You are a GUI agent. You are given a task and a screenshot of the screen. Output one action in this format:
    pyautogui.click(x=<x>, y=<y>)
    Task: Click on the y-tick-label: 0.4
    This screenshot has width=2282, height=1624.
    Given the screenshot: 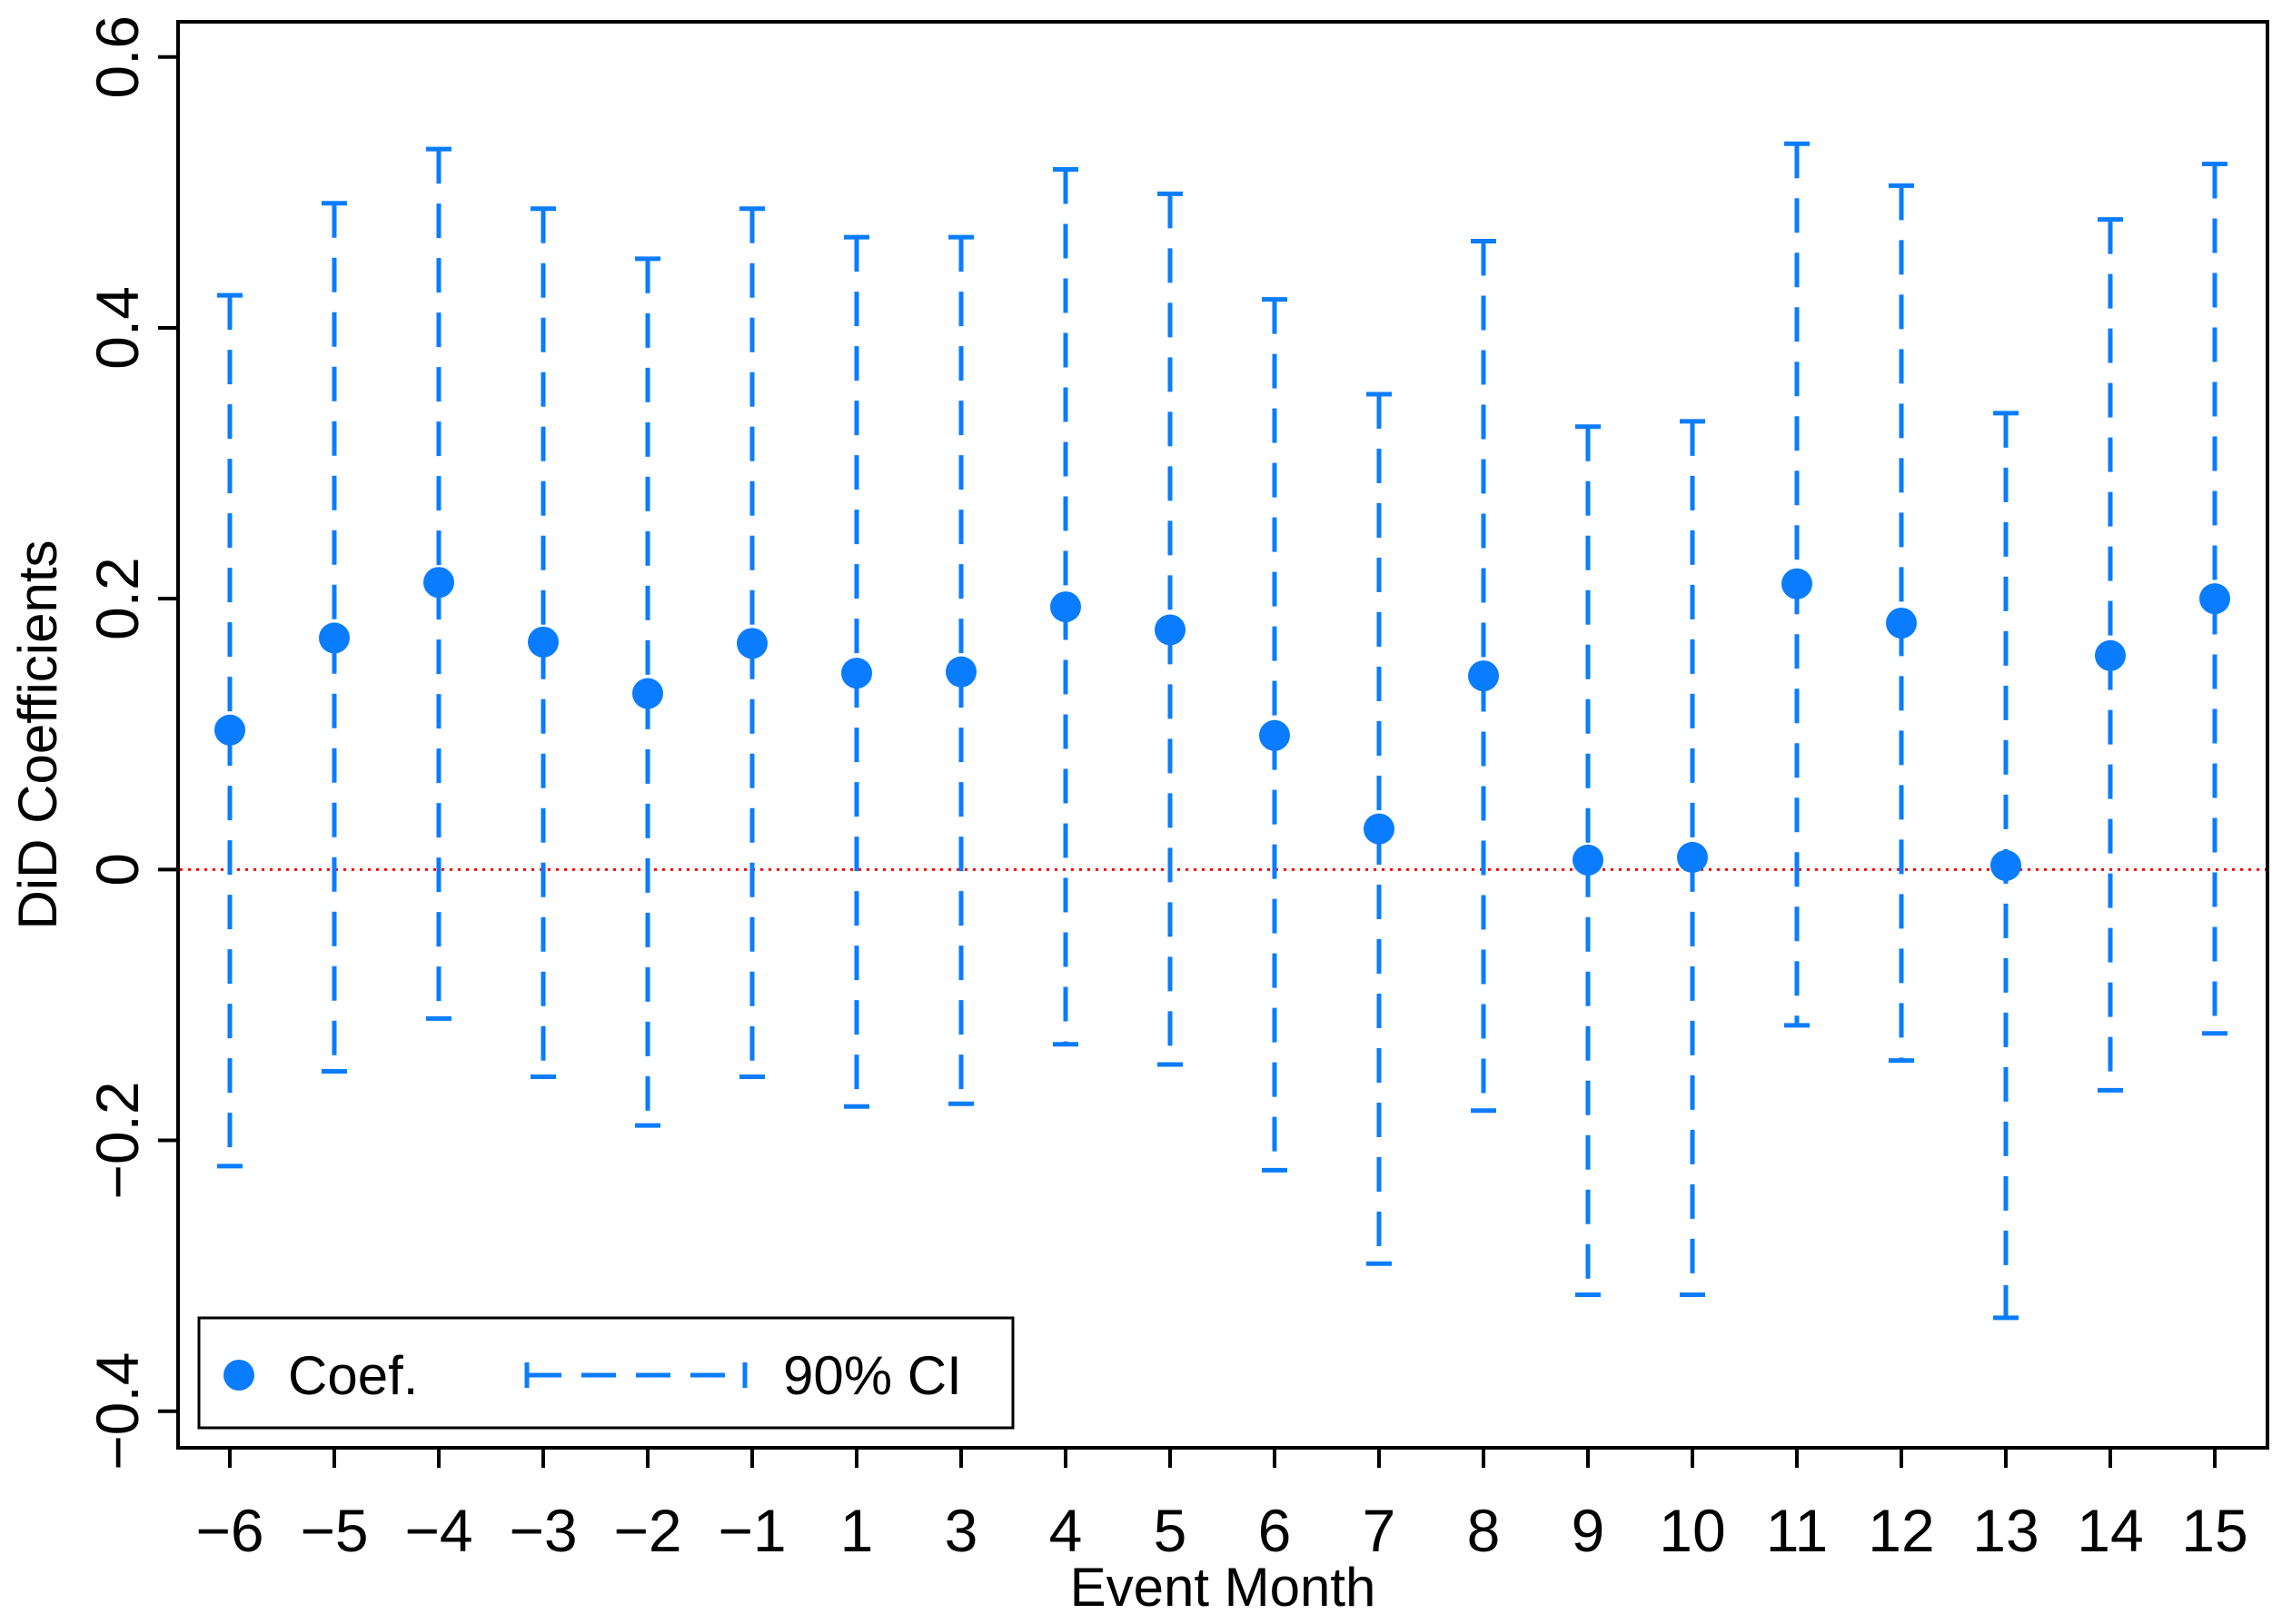 What is the action you would take?
    pyautogui.click(x=117, y=328)
    